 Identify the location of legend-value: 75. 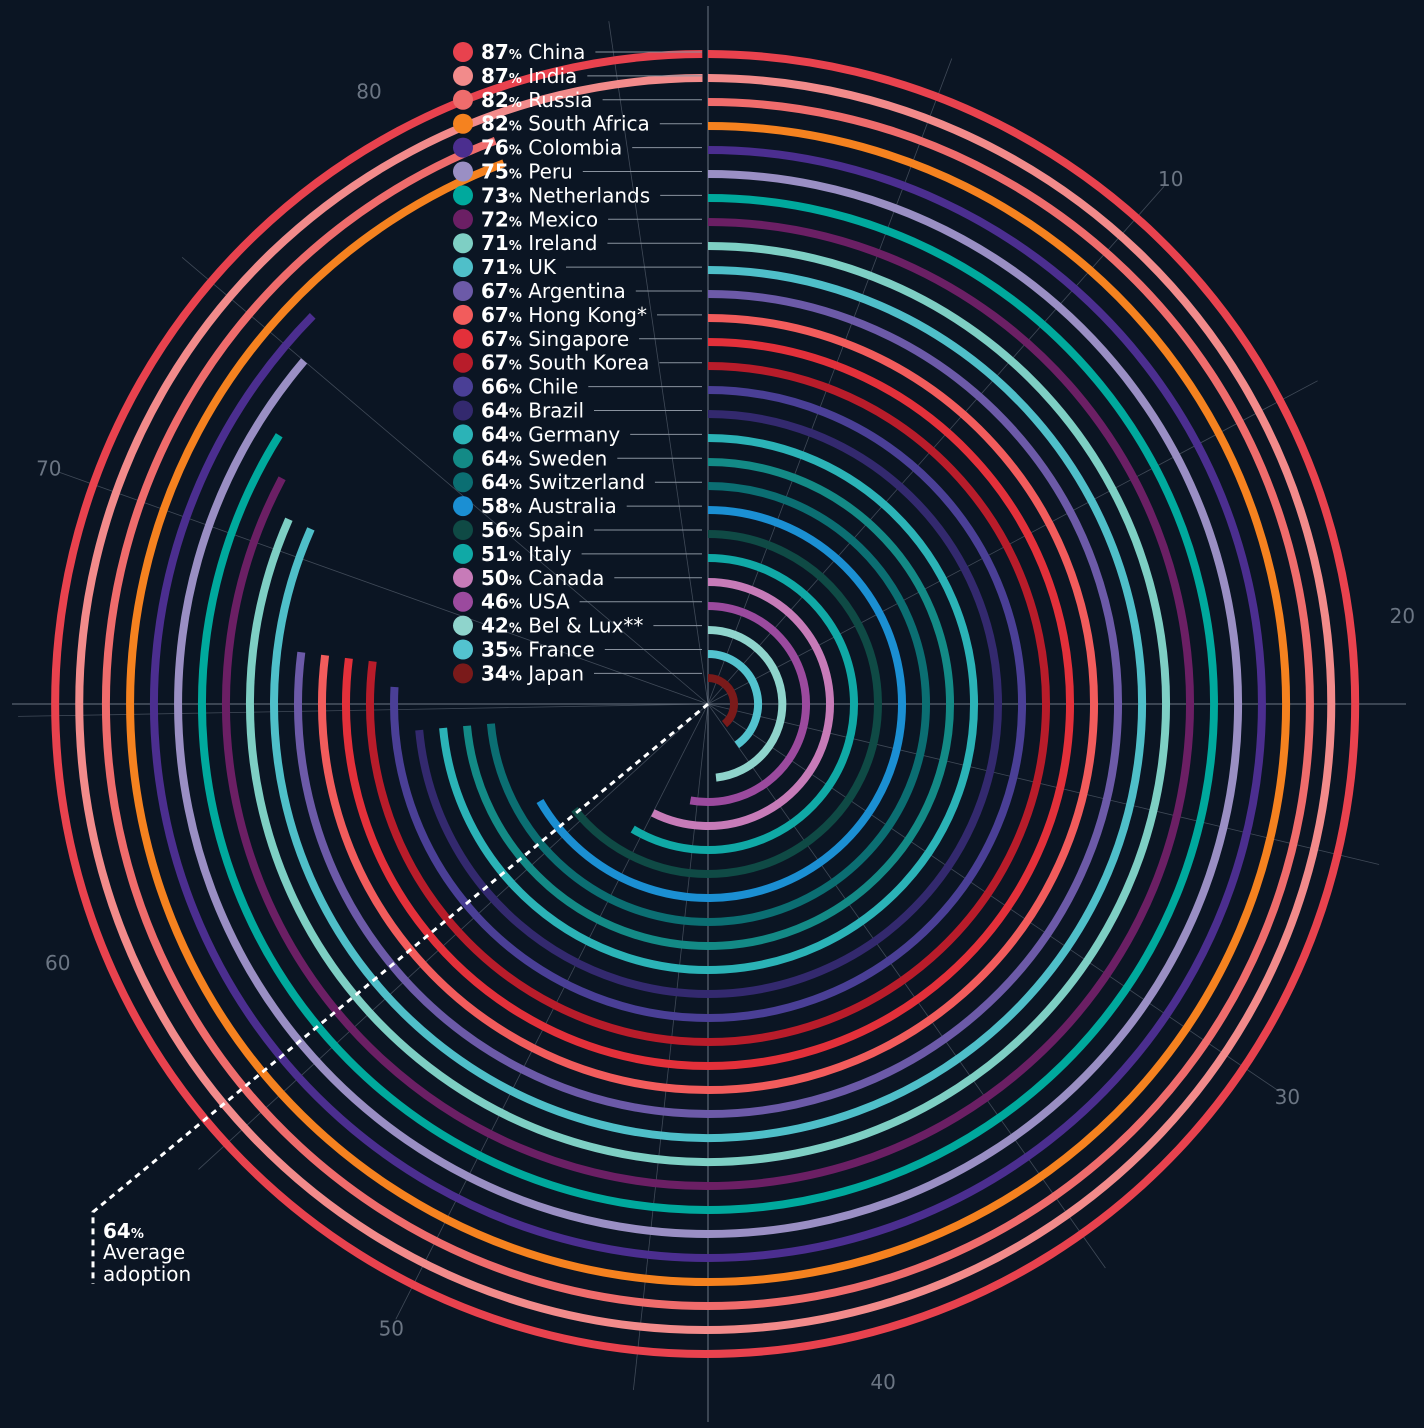
(495, 172).